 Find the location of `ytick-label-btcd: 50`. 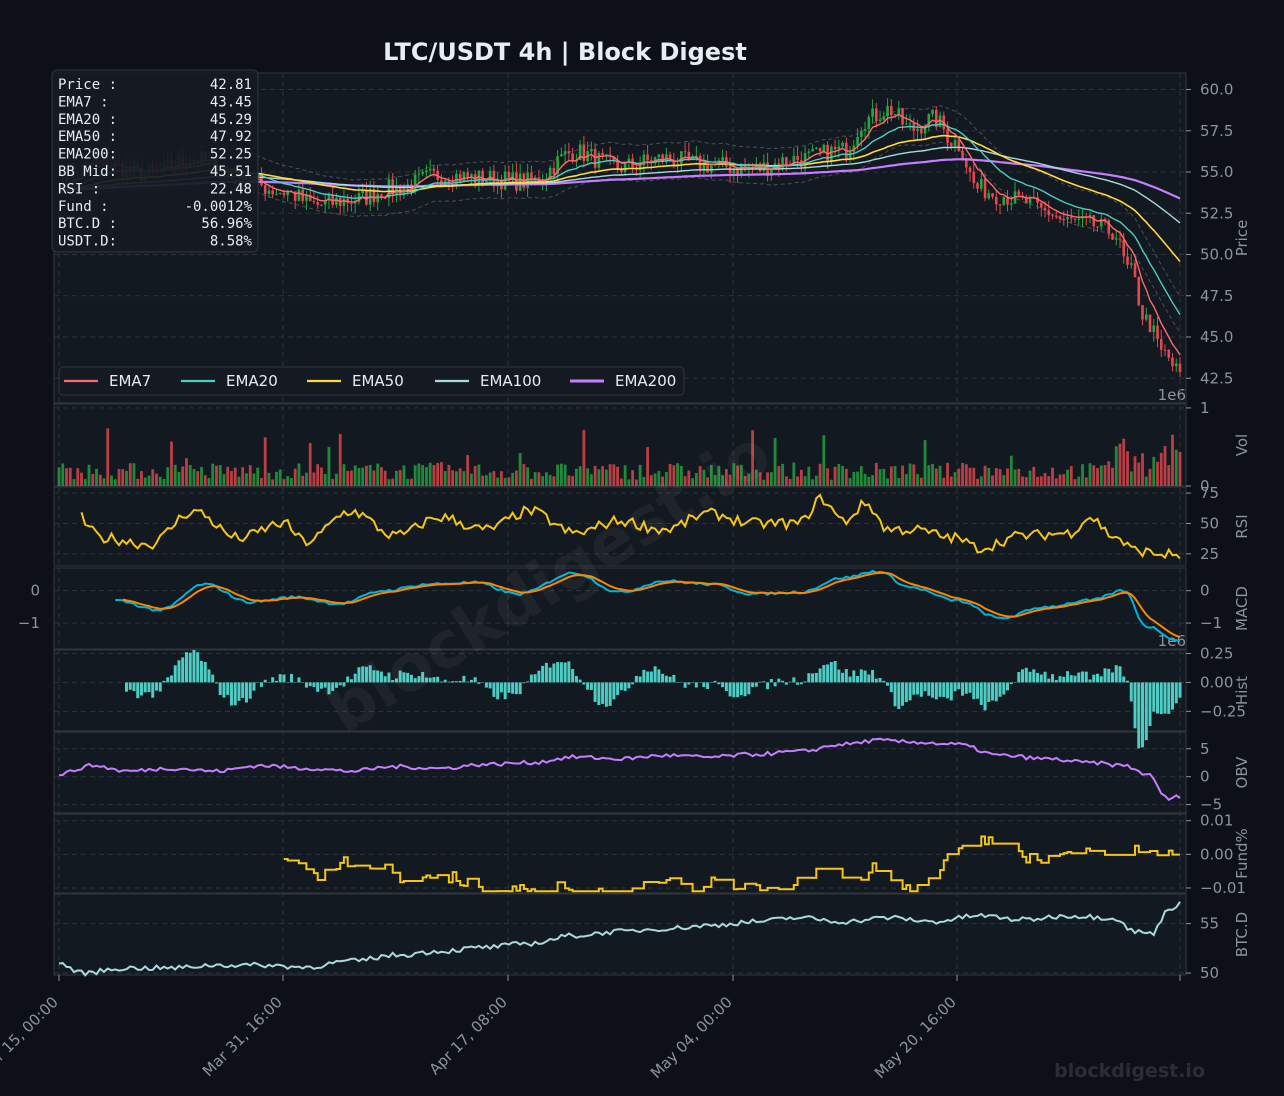

ytick-label-btcd: 50 is located at coordinates (1209, 973).